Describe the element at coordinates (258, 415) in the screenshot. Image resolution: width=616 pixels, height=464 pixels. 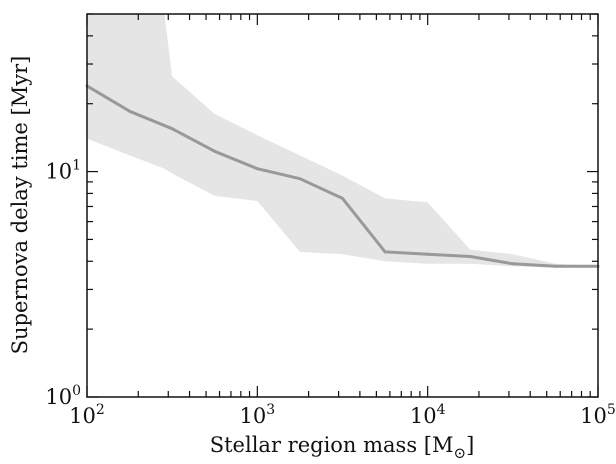
I see `x-tick-label: 103` at that location.